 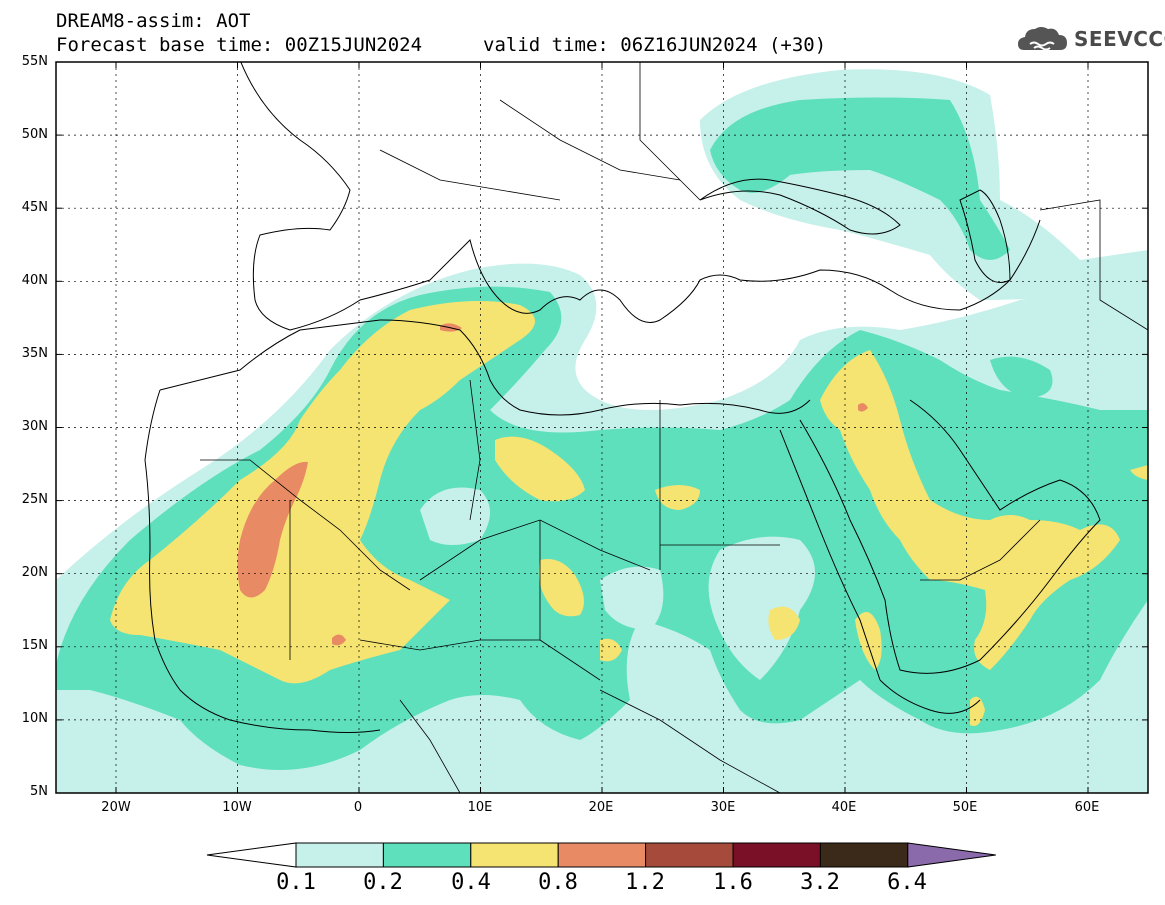 I want to click on coastline-black-sea, so click(x=800, y=206).